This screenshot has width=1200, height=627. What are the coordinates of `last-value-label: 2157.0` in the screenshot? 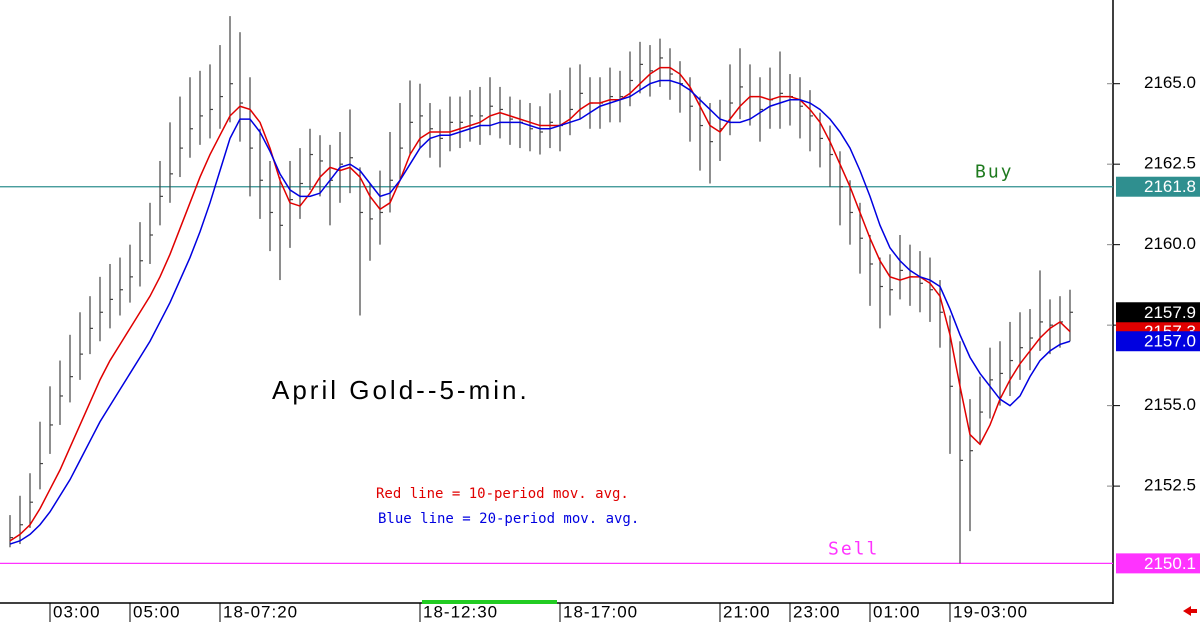 It's located at (1170, 341).